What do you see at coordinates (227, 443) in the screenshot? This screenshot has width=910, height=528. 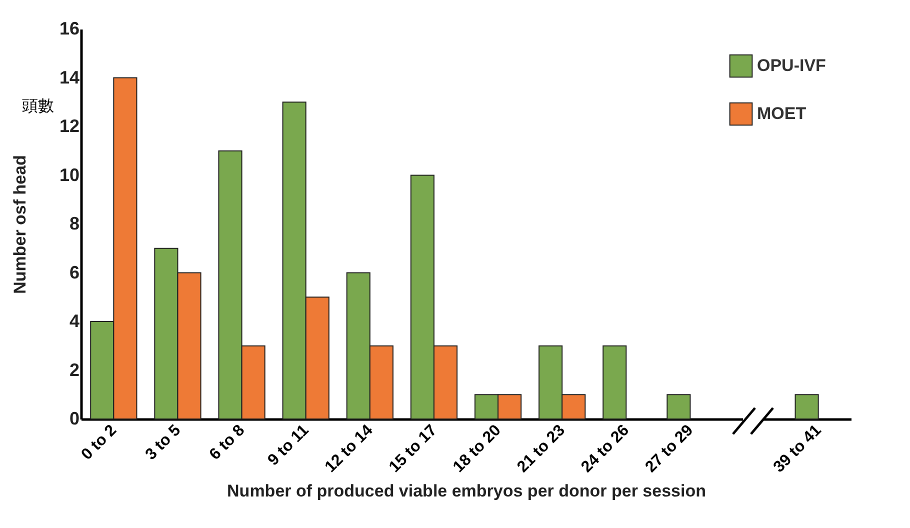 I see `x-tick-label: 6 to 8` at bounding box center [227, 443].